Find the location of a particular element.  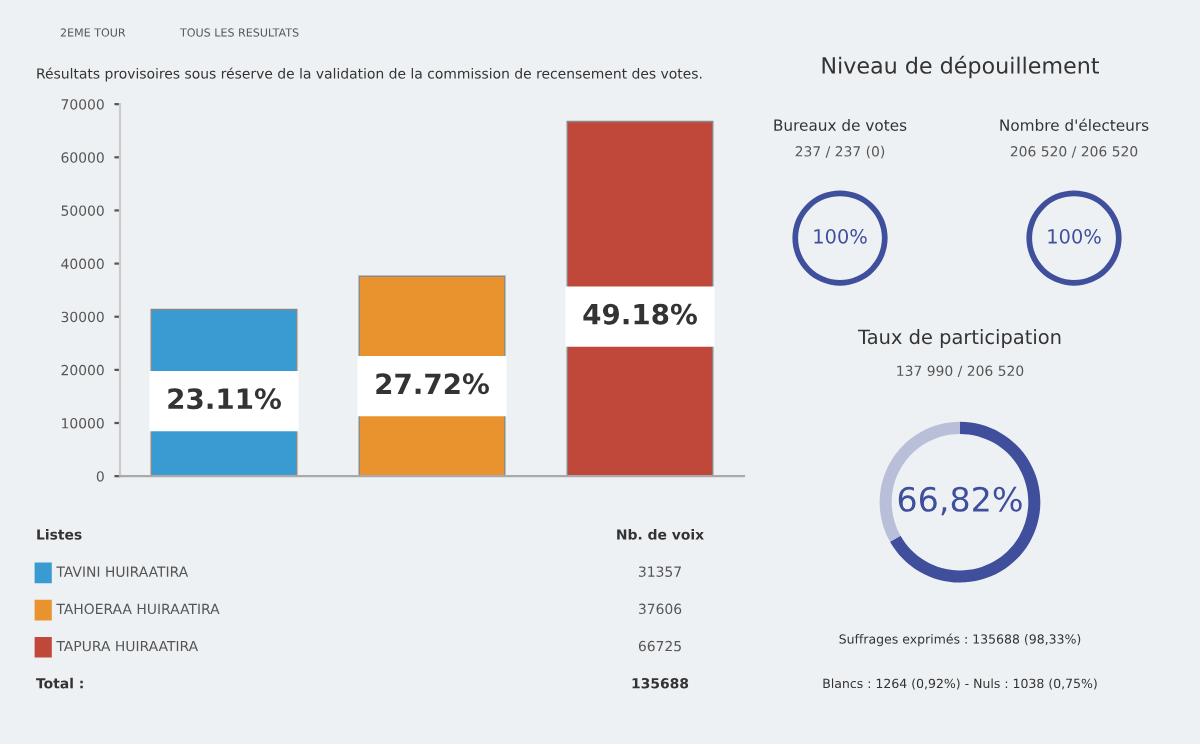

donut-slice is located at coordinates (965, 502).